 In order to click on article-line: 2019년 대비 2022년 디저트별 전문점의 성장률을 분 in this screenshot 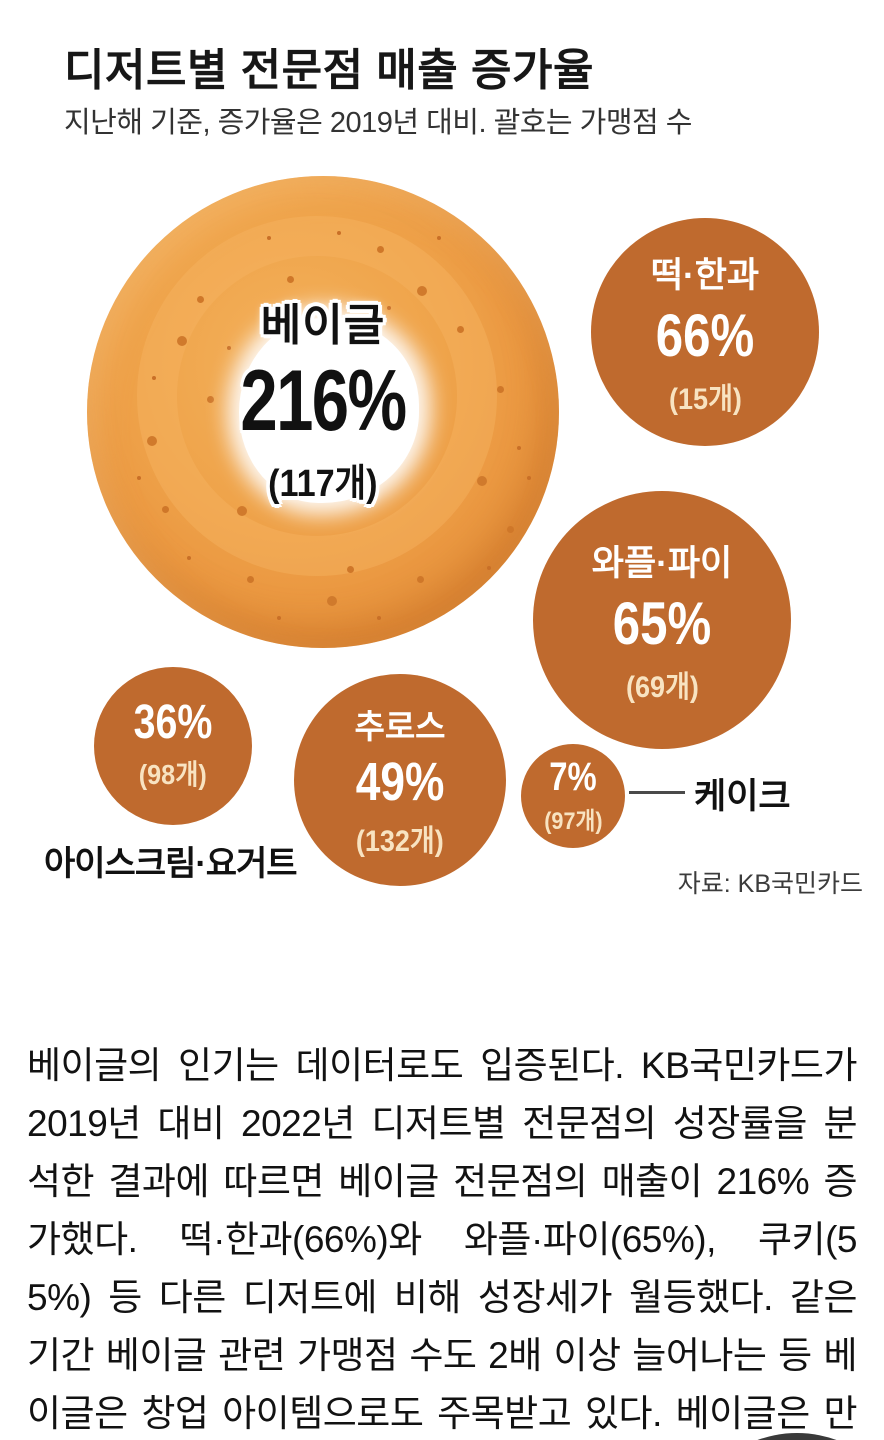, I will do `click(442, 1123)`.